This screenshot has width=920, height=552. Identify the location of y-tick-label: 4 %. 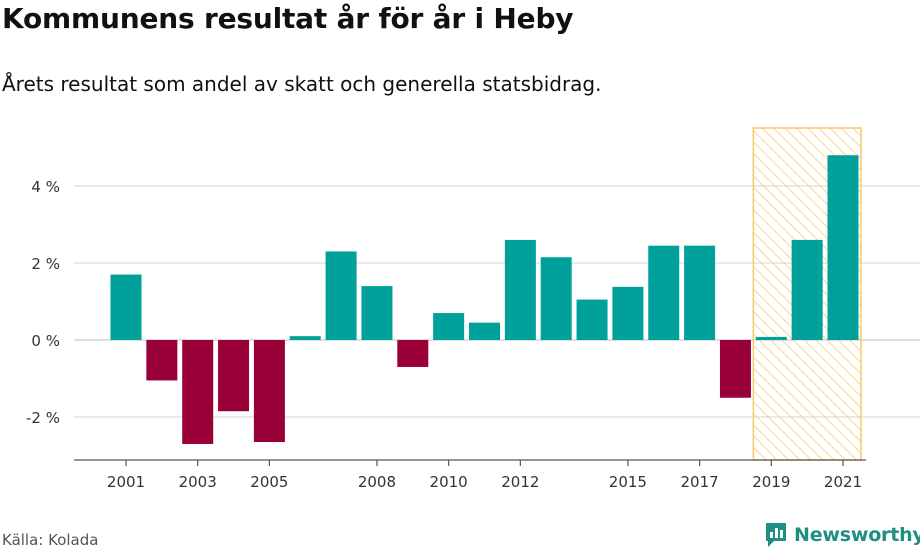
(45, 187).